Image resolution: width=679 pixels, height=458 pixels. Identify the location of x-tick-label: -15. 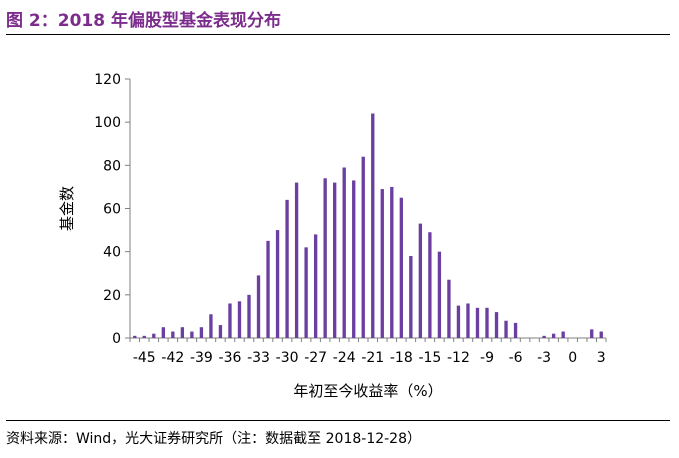
(429, 358).